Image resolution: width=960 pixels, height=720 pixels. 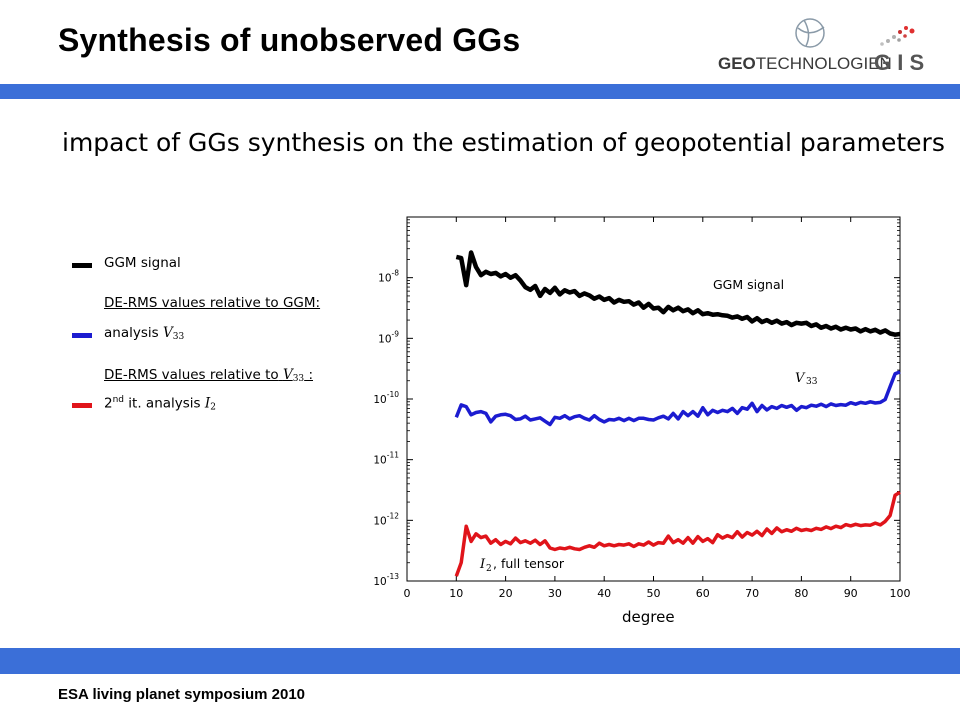 I want to click on legend-swatch-v33, so click(x=82, y=335).